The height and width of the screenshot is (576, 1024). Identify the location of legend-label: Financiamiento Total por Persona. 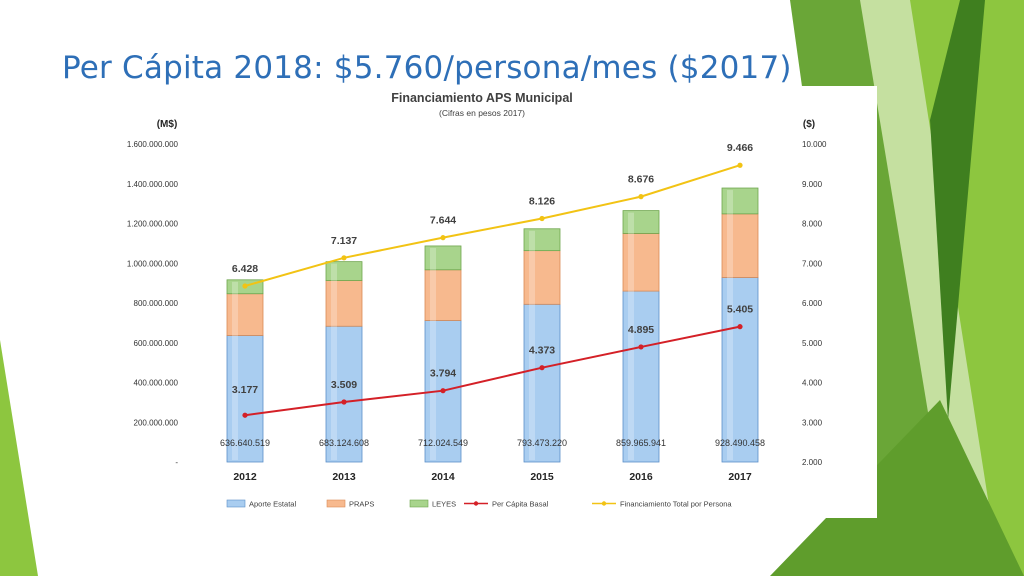
(676, 504).